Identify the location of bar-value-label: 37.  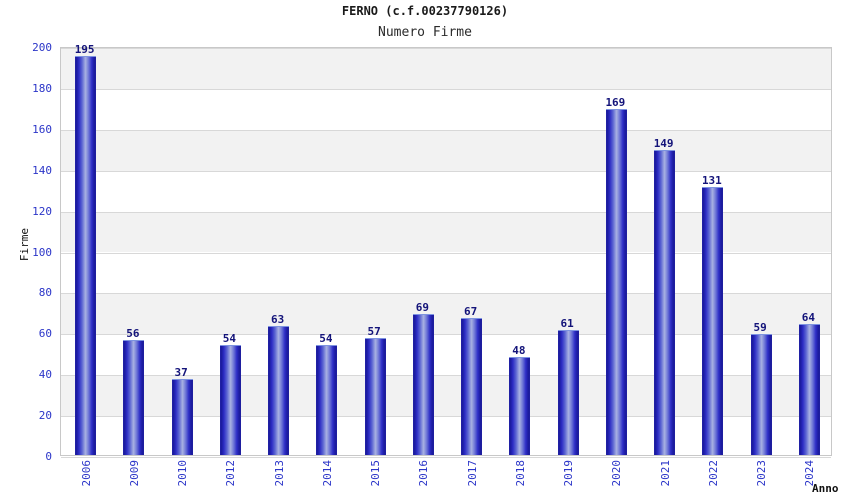
(181, 373).